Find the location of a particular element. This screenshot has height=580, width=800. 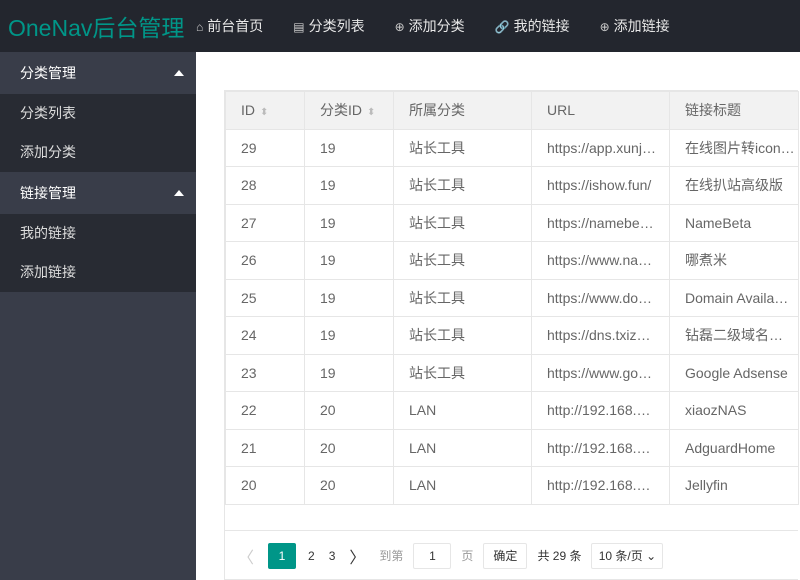

cell-id: 25 is located at coordinates (265, 297).